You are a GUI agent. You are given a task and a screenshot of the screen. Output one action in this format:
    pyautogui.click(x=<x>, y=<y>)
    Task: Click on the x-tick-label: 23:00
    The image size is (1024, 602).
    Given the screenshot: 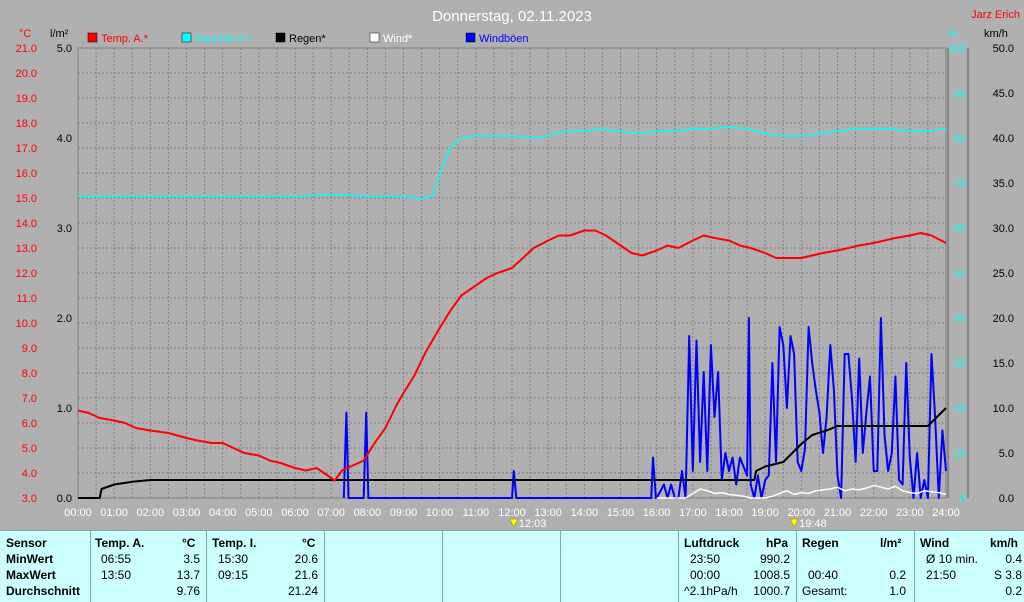 What is the action you would take?
    pyautogui.click(x=910, y=513)
    